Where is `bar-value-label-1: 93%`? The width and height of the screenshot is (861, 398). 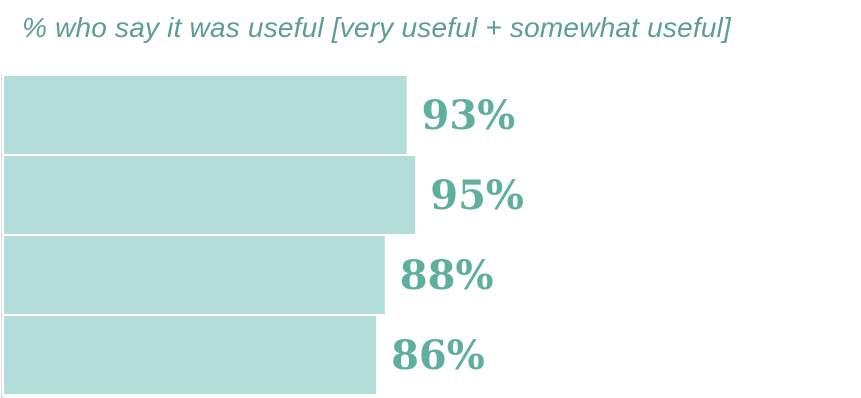 bar-value-label-1: 93% is located at coordinates (469, 115).